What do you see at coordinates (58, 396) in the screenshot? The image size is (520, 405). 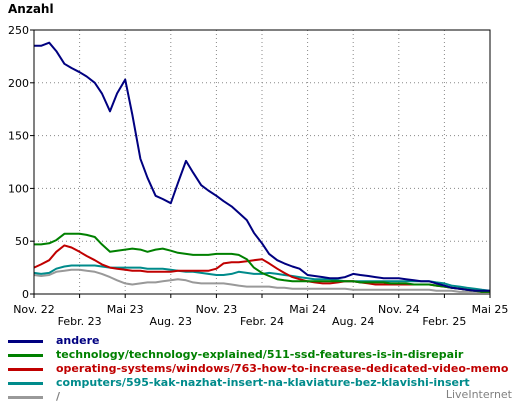 I see `legend-label: /` at bounding box center [58, 396].